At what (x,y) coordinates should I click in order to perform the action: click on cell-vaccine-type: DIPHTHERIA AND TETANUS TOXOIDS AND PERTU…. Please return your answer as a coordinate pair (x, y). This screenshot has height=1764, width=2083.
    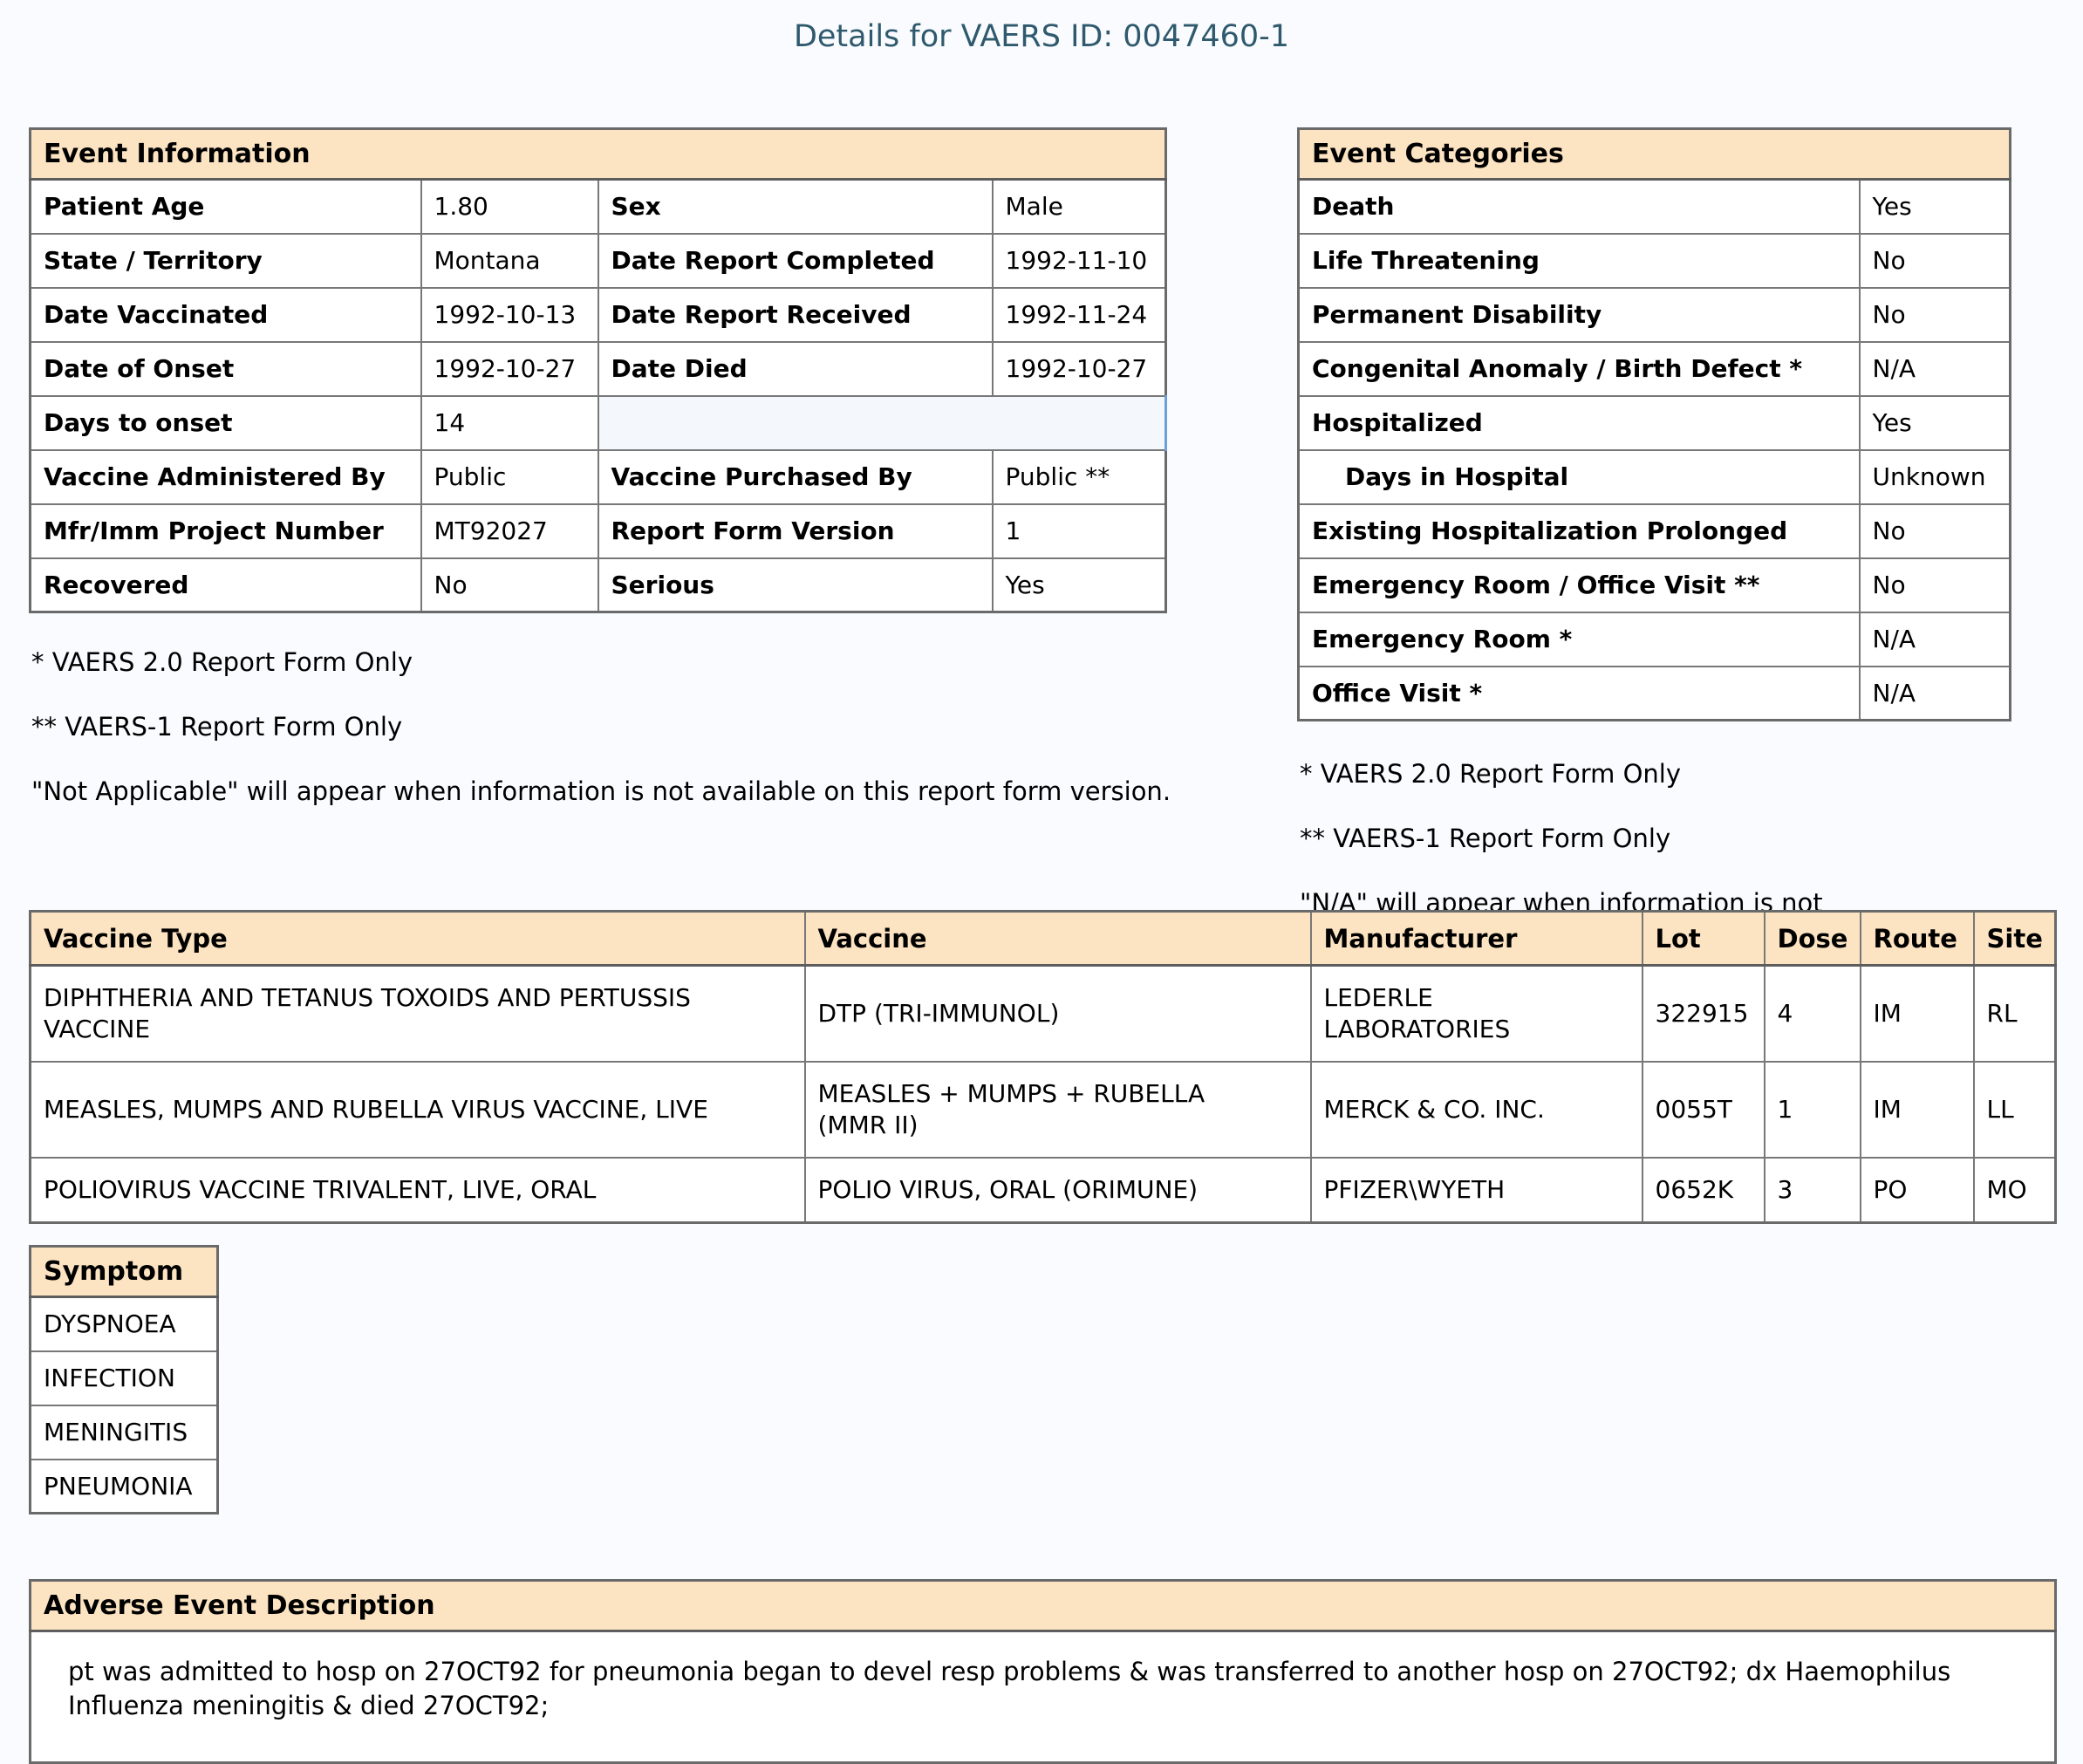
    Looking at the image, I should click on (417, 1014).